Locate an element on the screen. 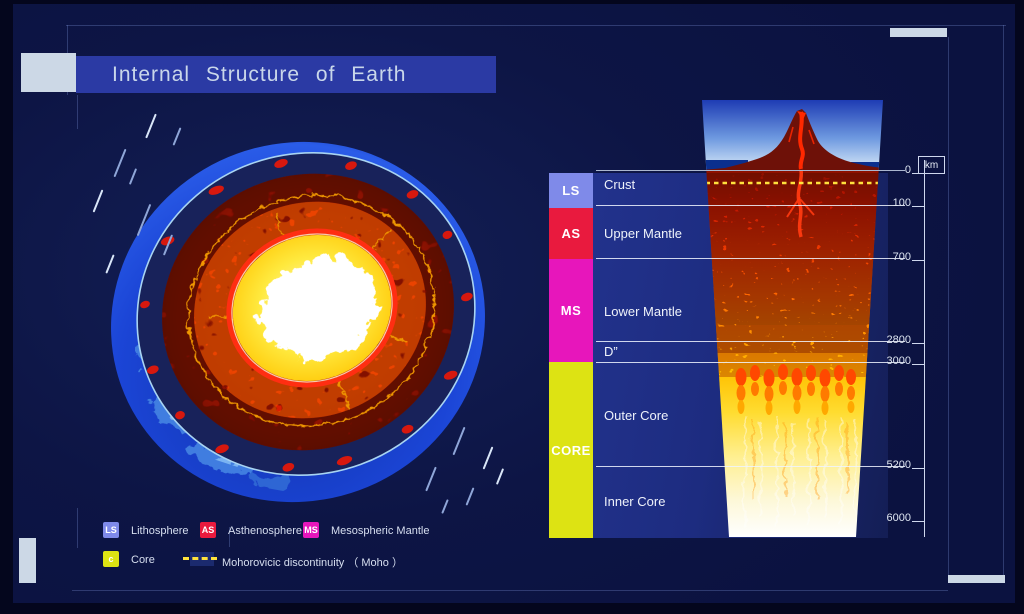 Image resolution: width=1024 pixels, height=614 pixels. tick-6000: 6000 is located at coordinates (898, 518).